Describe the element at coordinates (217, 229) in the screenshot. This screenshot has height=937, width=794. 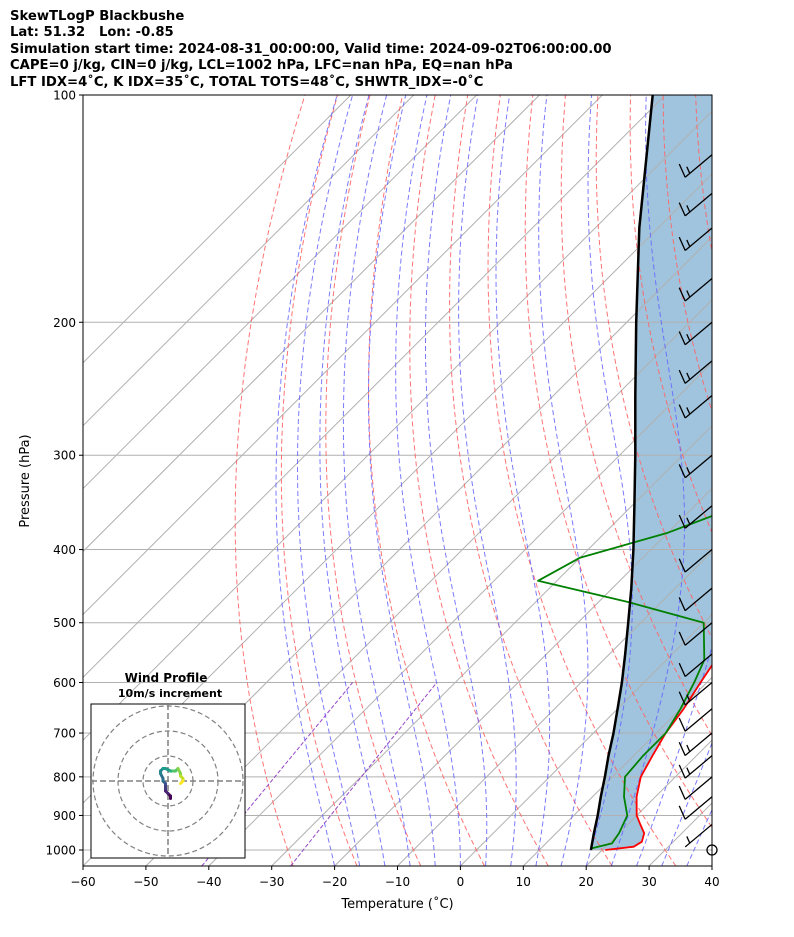
I see `isotherm--140` at that location.